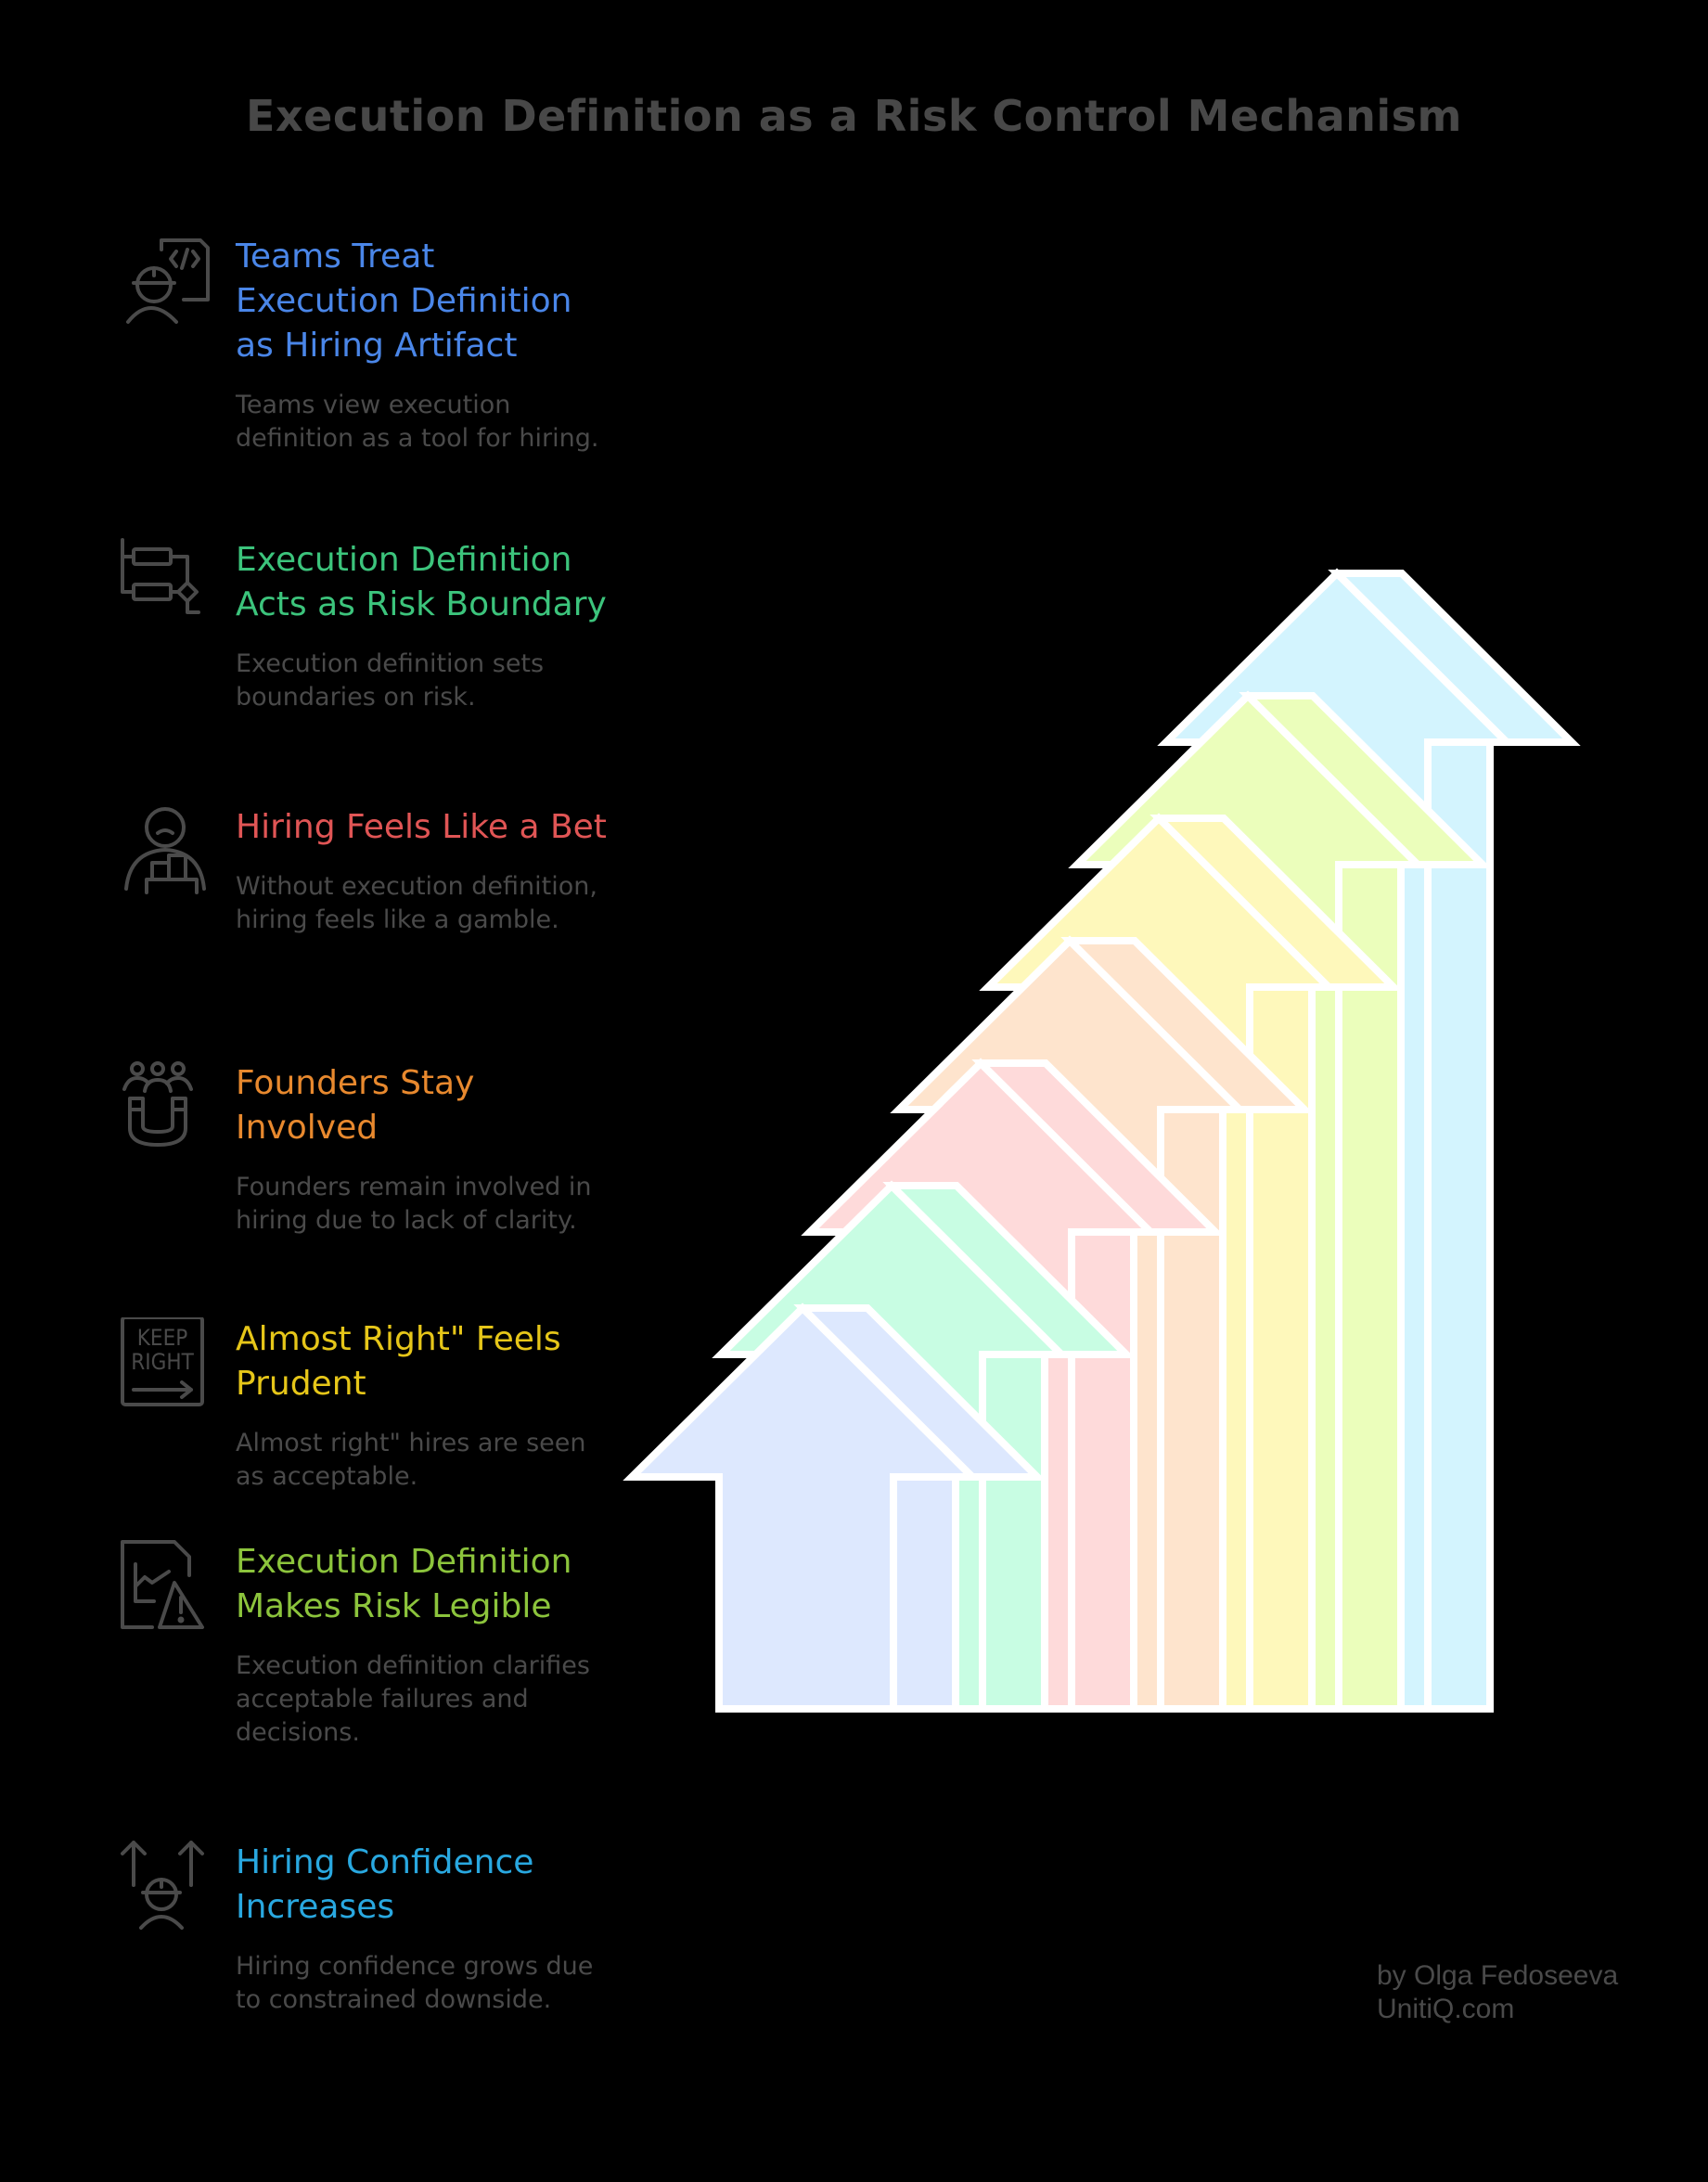 This screenshot has height=2182, width=1708. What do you see at coordinates (1497, 1993) in the screenshot?
I see `author-credit: by Olga Fedoseeva UnitiQ.com` at bounding box center [1497, 1993].